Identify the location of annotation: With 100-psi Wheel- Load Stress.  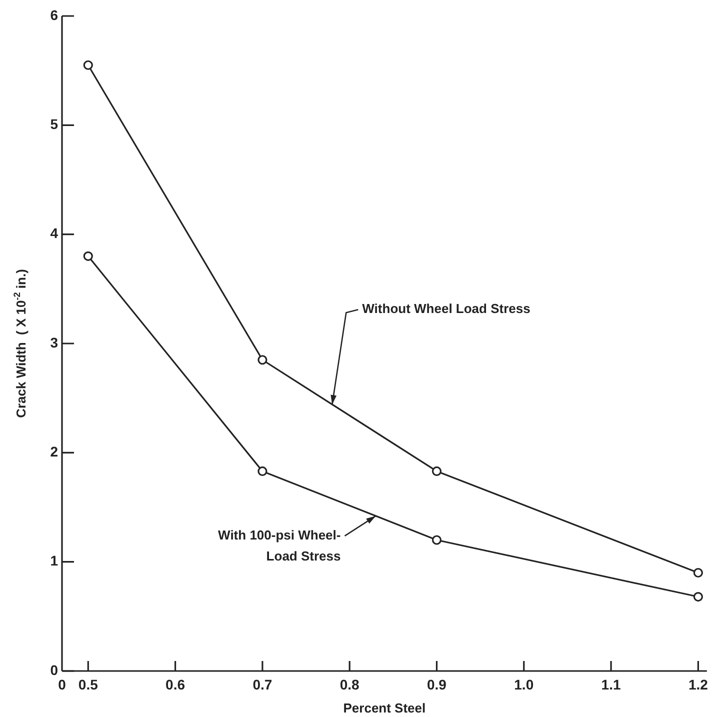
(279, 546).